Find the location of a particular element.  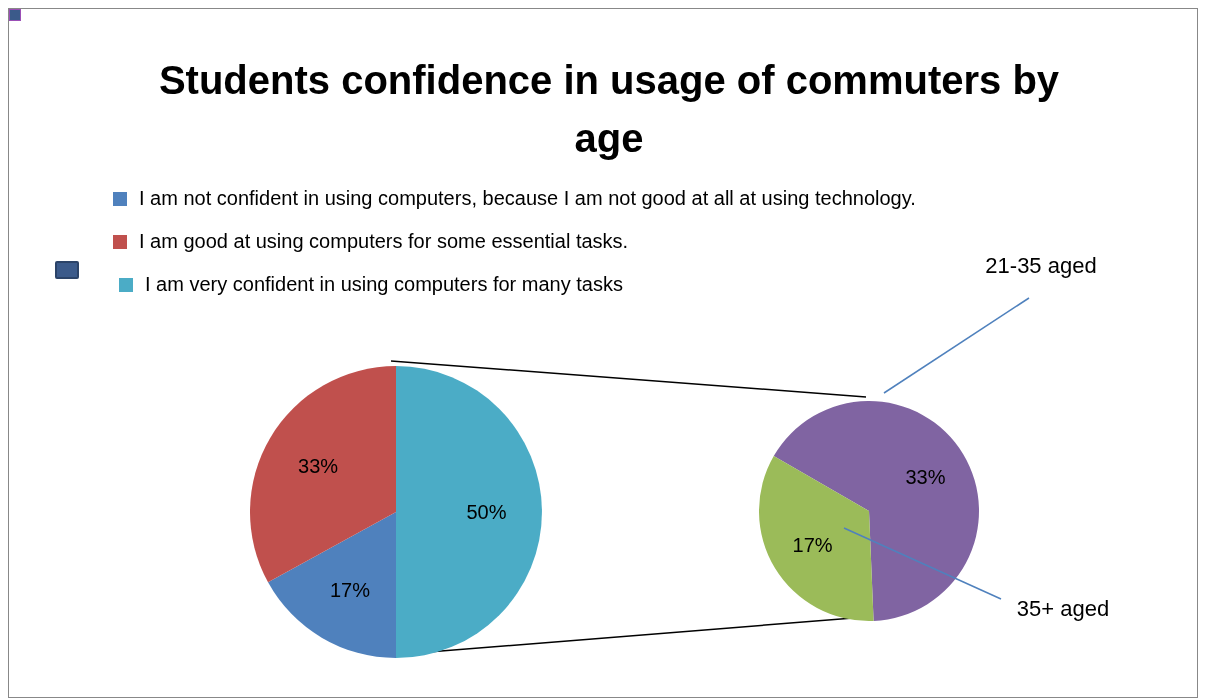

slice-label: 35+ aged is located at coordinates (1063, 608).